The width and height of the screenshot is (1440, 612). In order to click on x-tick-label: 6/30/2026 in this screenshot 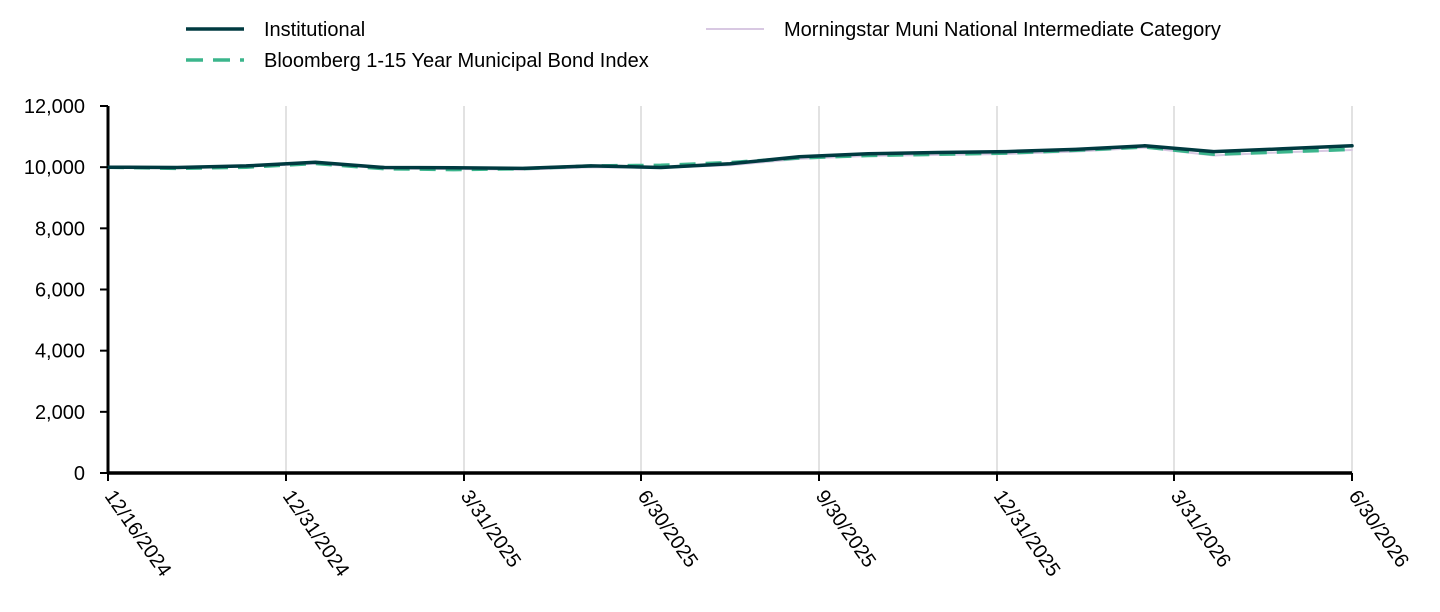, I will do `click(1378, 529)`.